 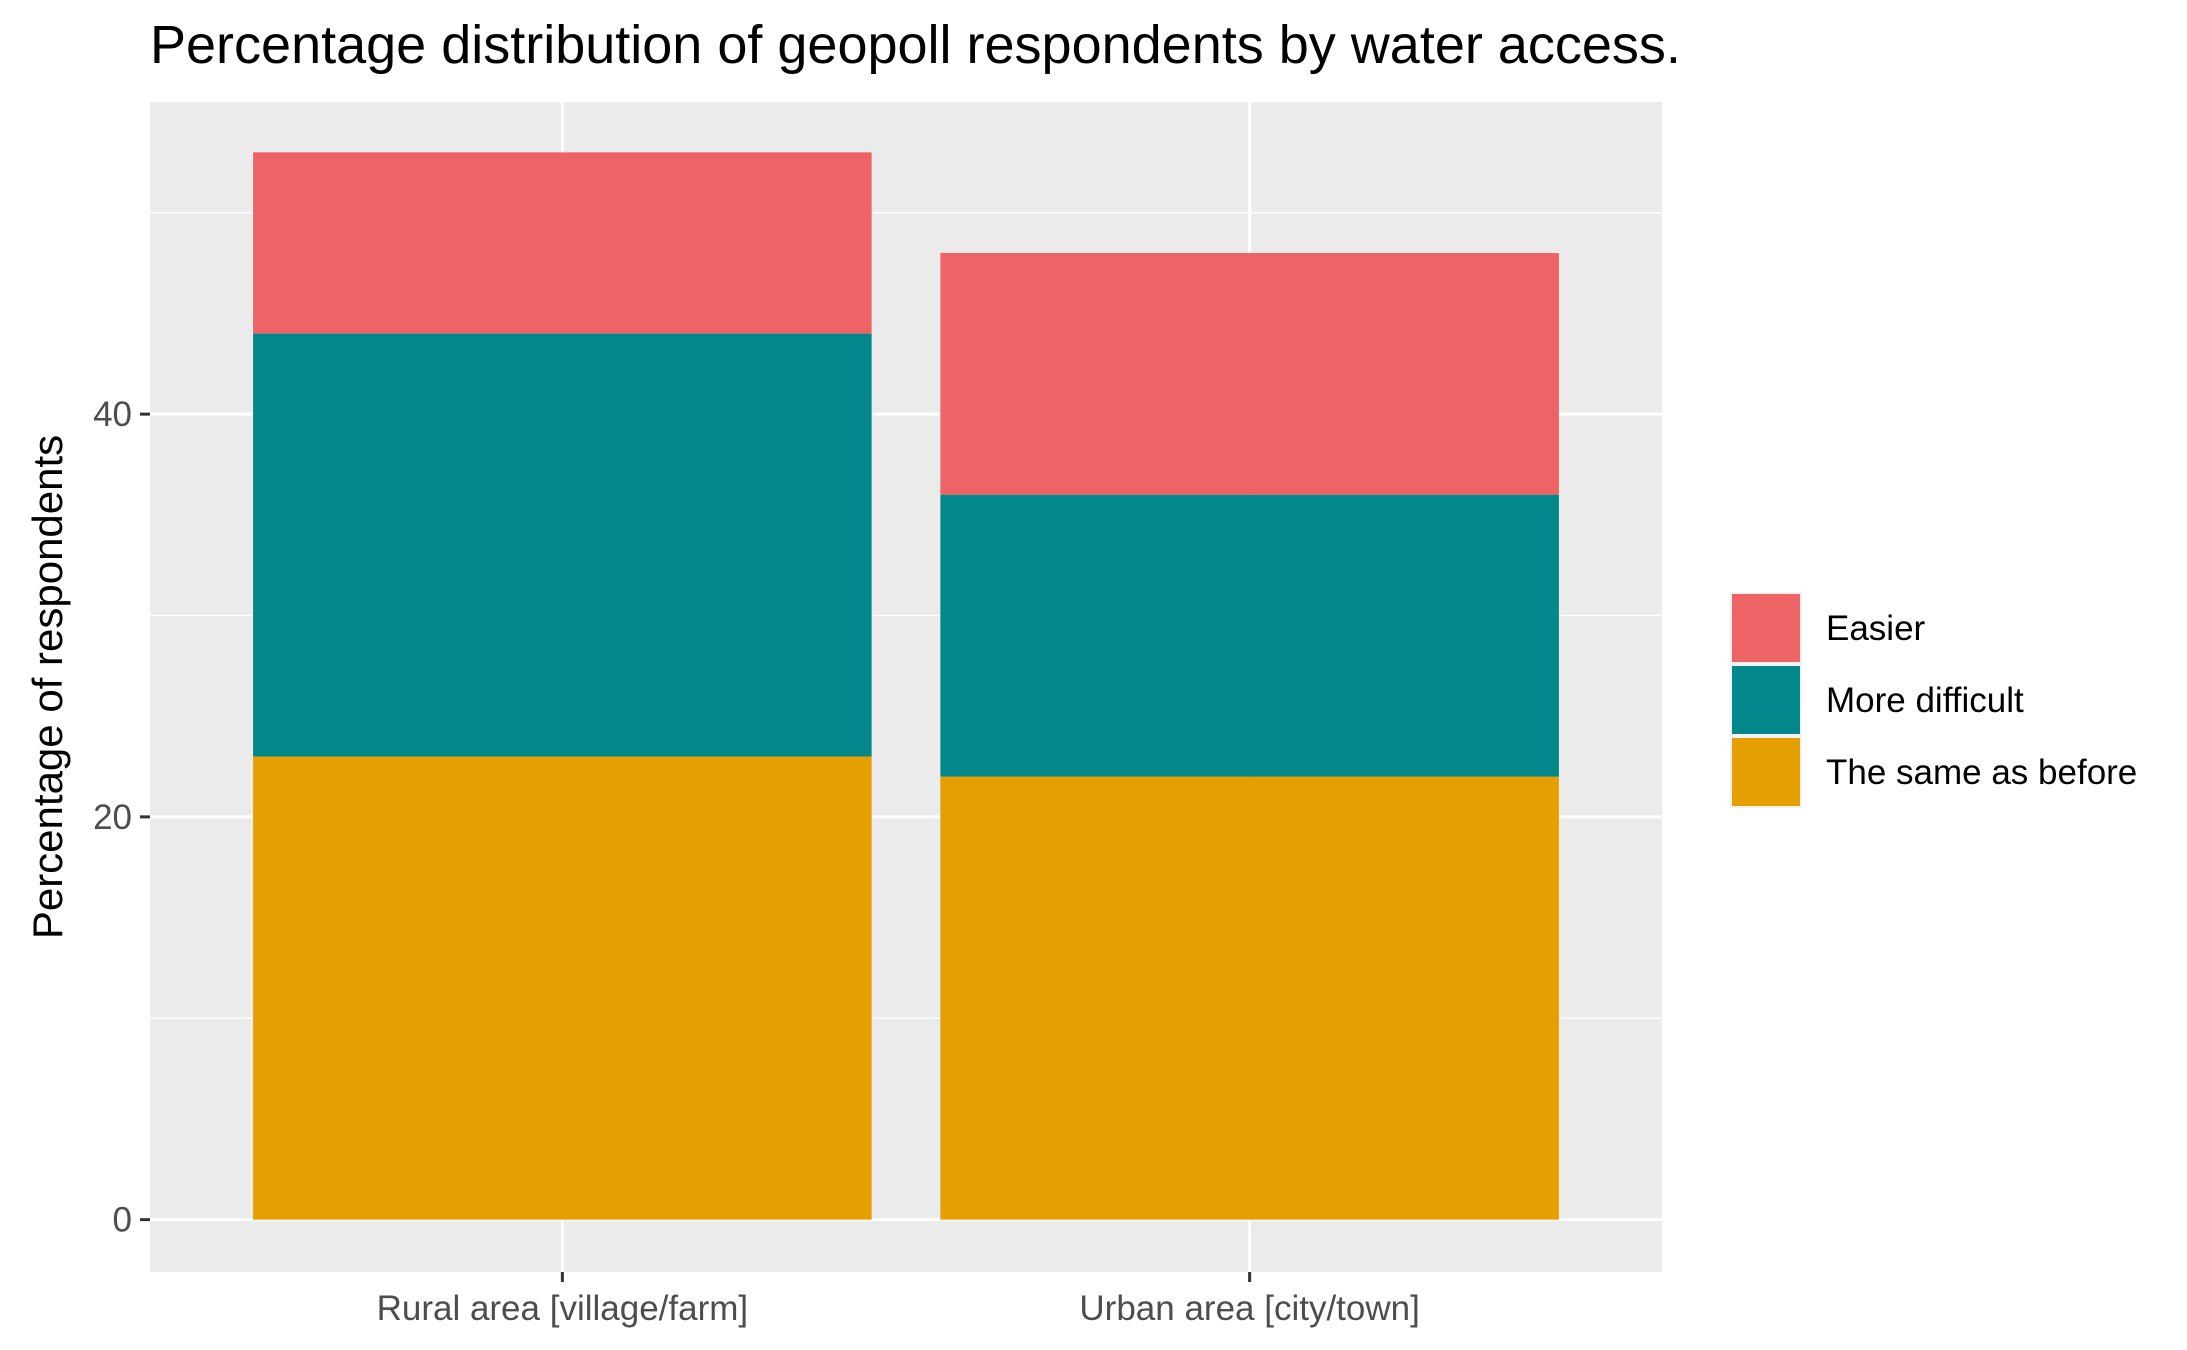 I want to click on x-tick-label: Rural area [village/farm], so click(x=563, y=1308).